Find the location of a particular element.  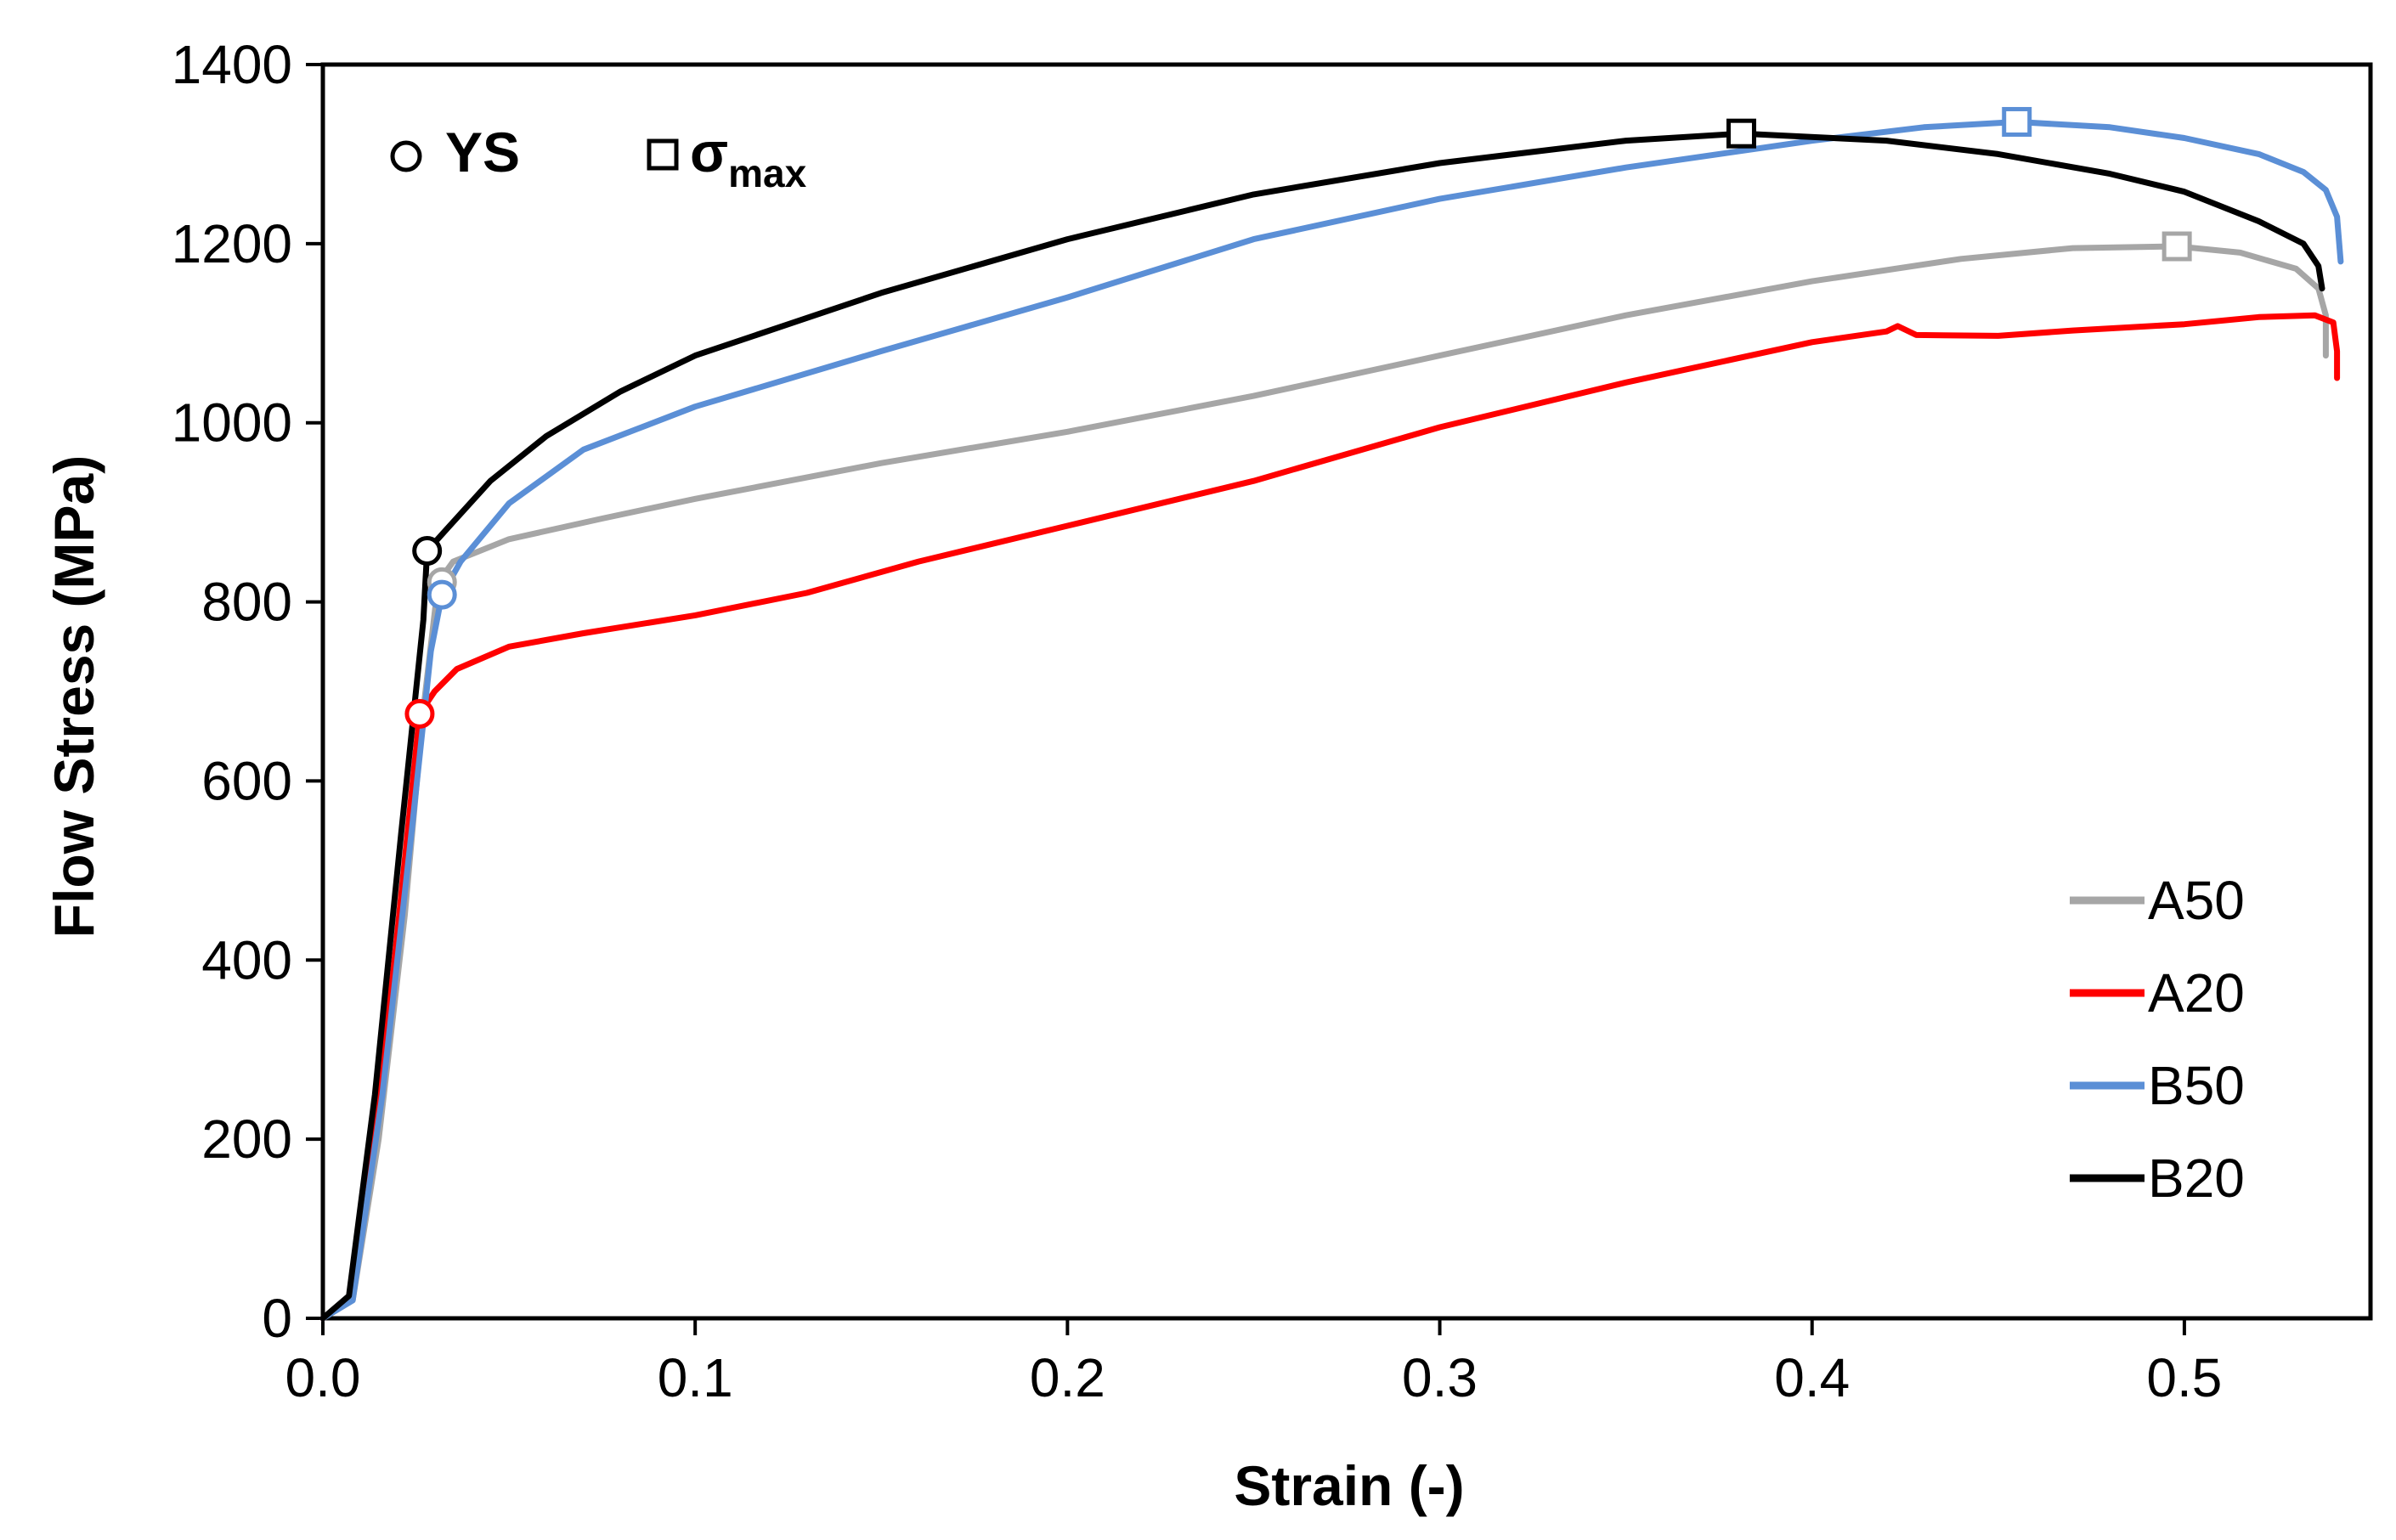

legend-label-a50: A50 is located at coordinates (2196, 900).